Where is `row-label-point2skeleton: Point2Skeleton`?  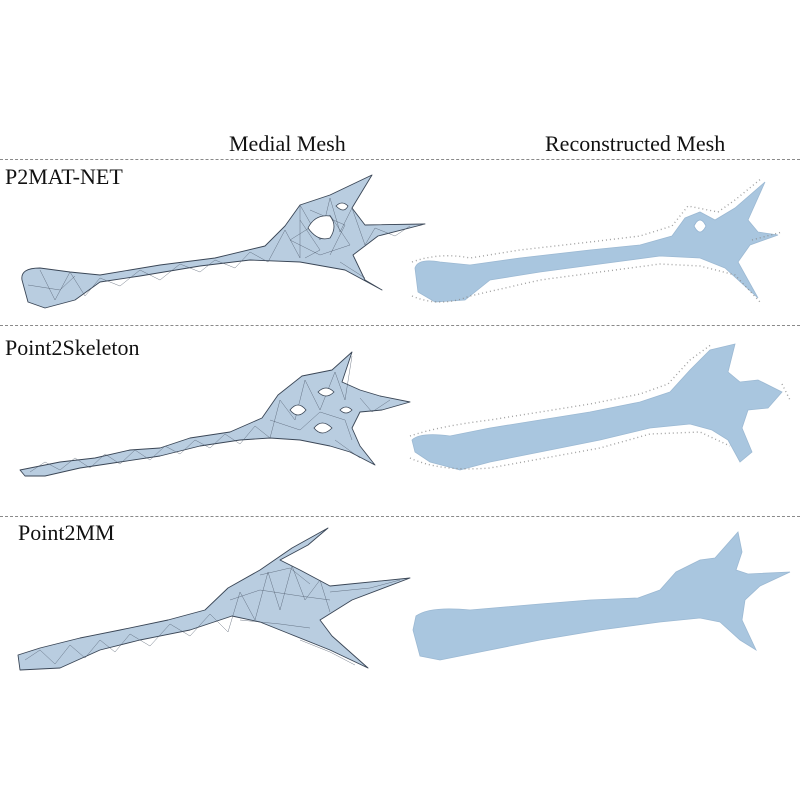
row-label-point2skeleton: Point2Skeleton is located at coordinates (72, 347).